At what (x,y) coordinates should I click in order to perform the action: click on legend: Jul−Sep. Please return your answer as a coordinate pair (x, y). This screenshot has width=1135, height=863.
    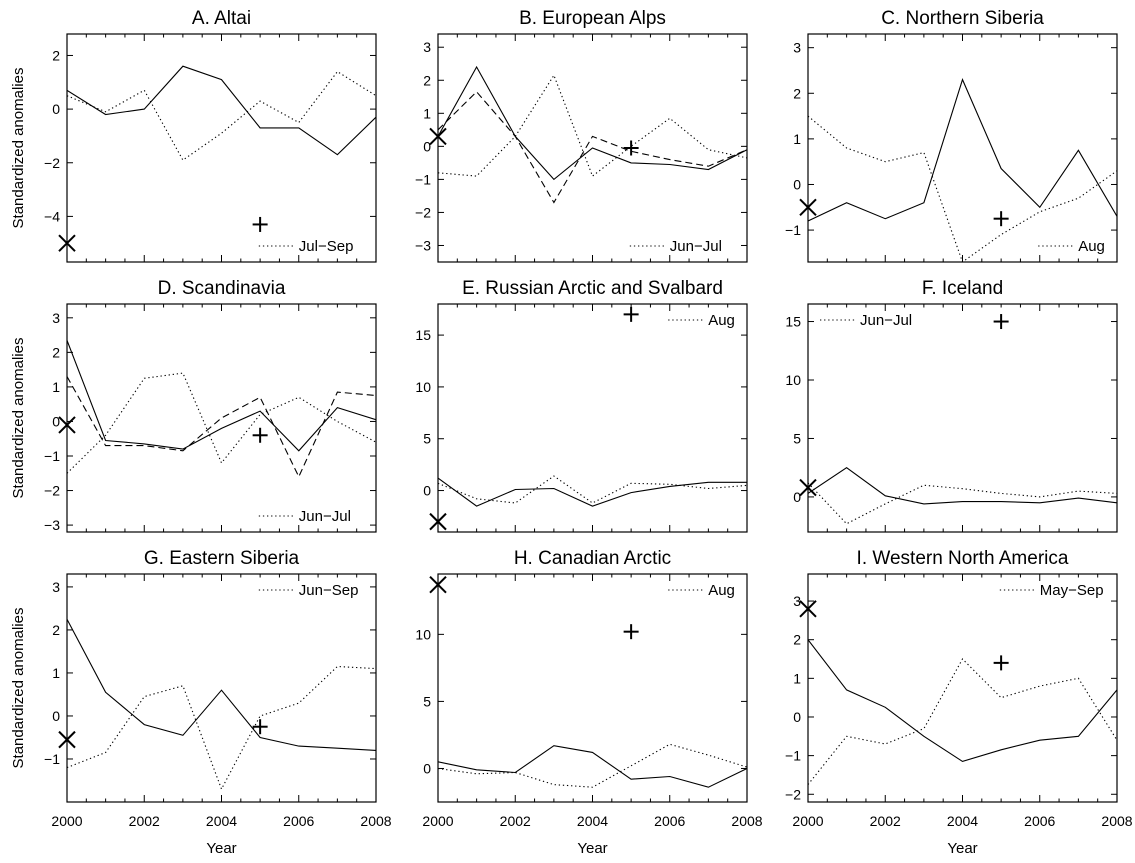
    Looking at the image, I should click on (305, 246).